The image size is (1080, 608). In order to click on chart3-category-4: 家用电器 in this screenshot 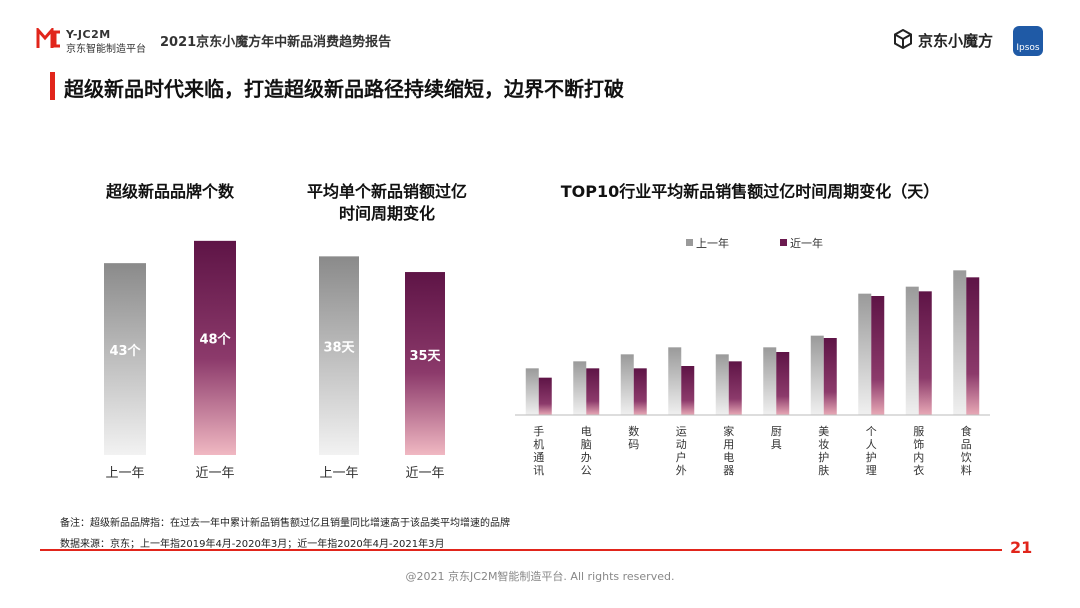, I will do `click(728, 450)`.